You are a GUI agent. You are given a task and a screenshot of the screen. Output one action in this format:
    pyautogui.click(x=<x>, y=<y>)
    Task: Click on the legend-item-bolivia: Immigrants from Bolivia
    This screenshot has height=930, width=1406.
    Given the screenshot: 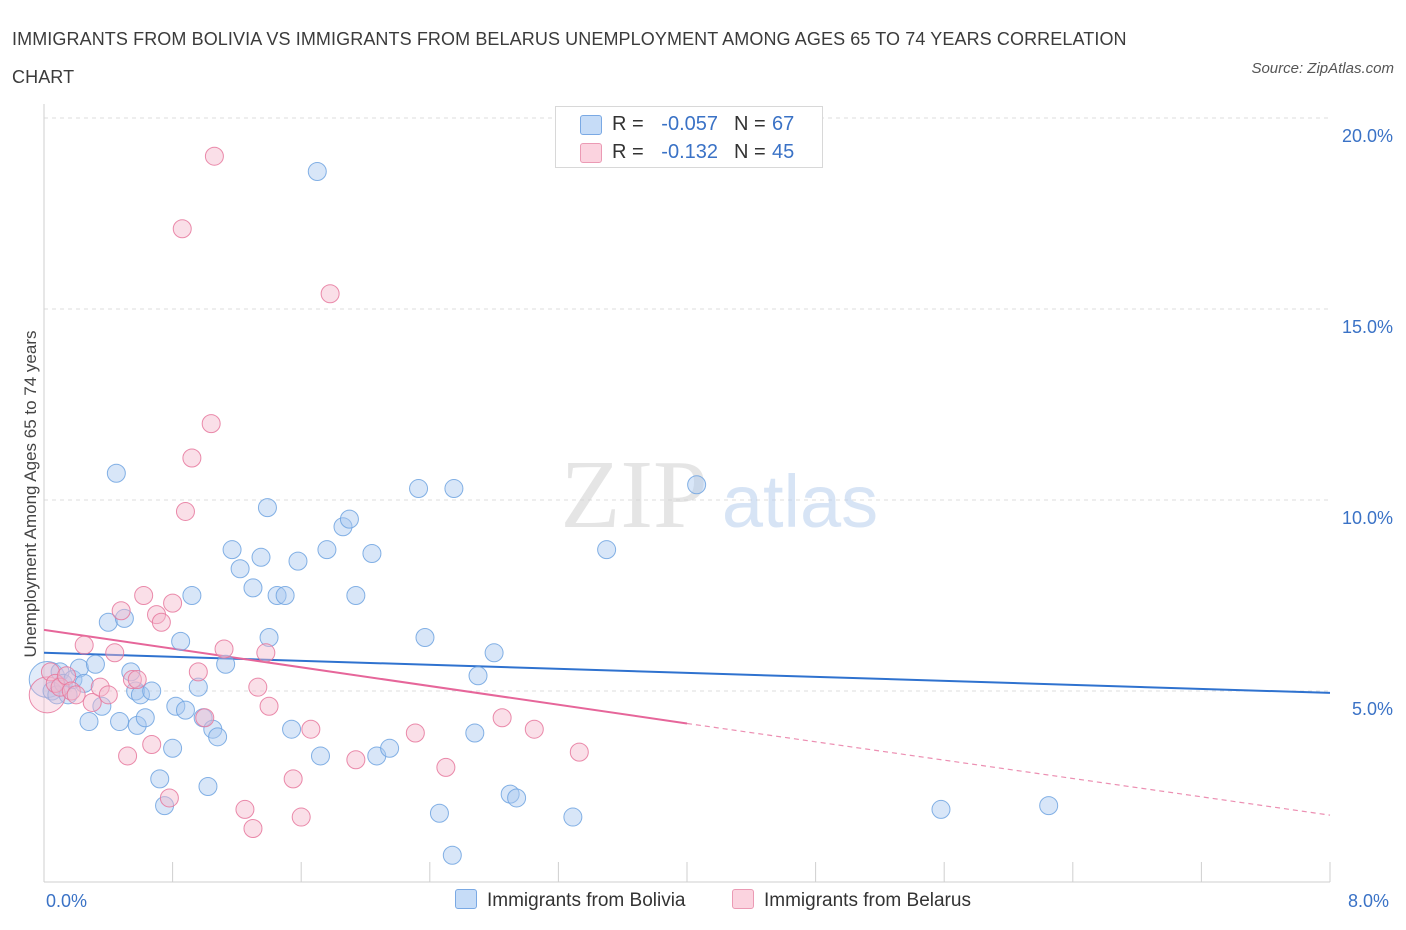 What is the action you would take?
    pyautogui.click(x=570, y=900)
    